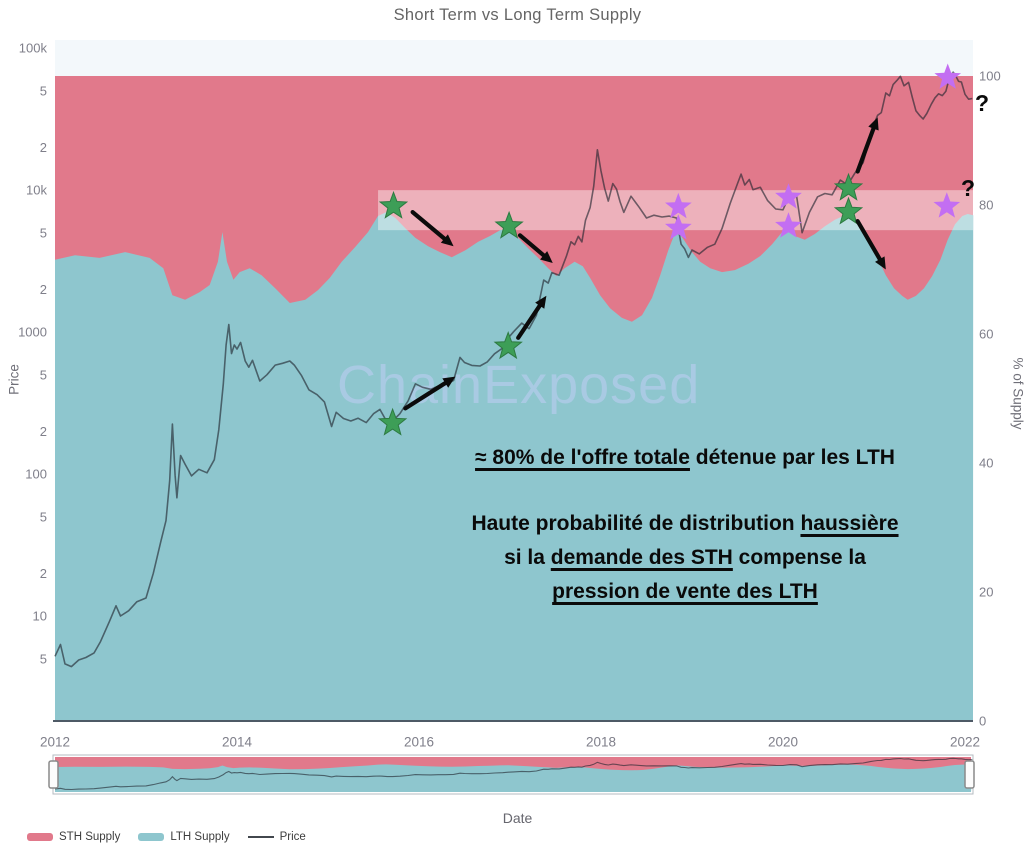 This screenshot has width=1035, height=854. Describe the element at coordinates (32, 332) in the screenshot. I see `y-axis-tick-price: 1000` at that location.